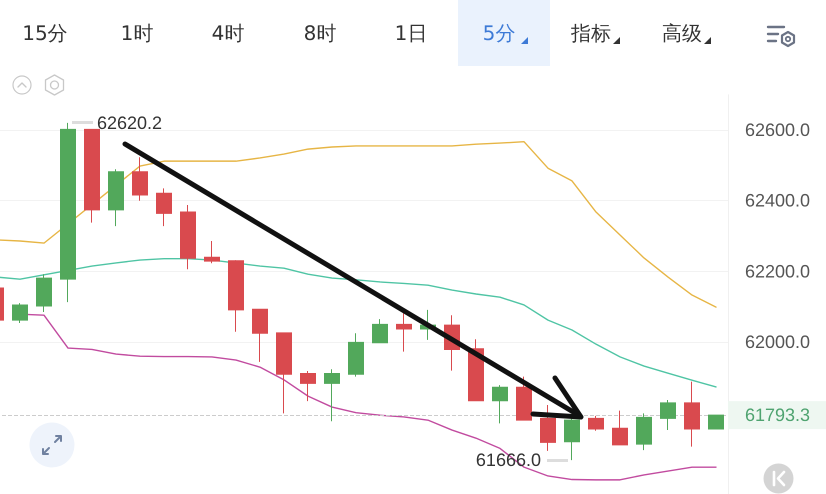 The width and height of the screenshot is (826, 494). Describe the element at coordinates (228, 33) in the screenshot. I see `text: 4时` at that location.